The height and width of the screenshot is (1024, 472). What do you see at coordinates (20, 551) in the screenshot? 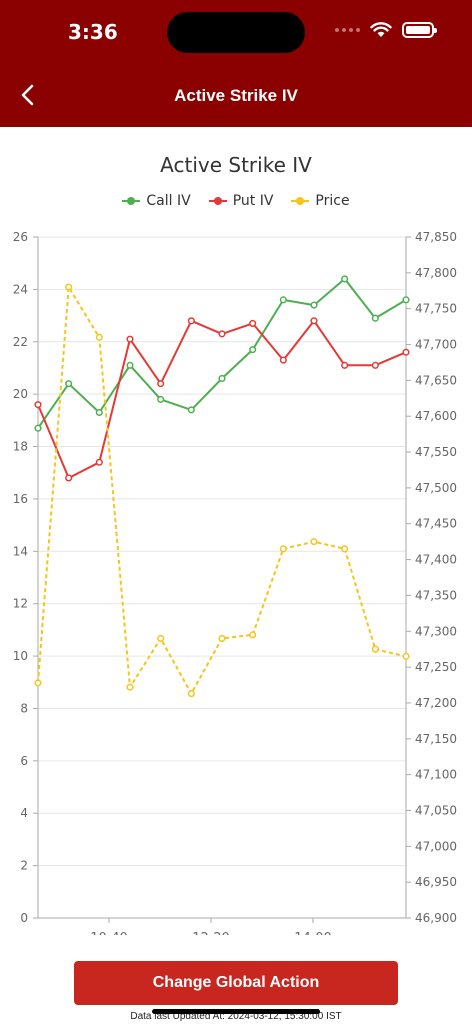
I see `left-tick-label: 14` at bounding box center [20, 551].